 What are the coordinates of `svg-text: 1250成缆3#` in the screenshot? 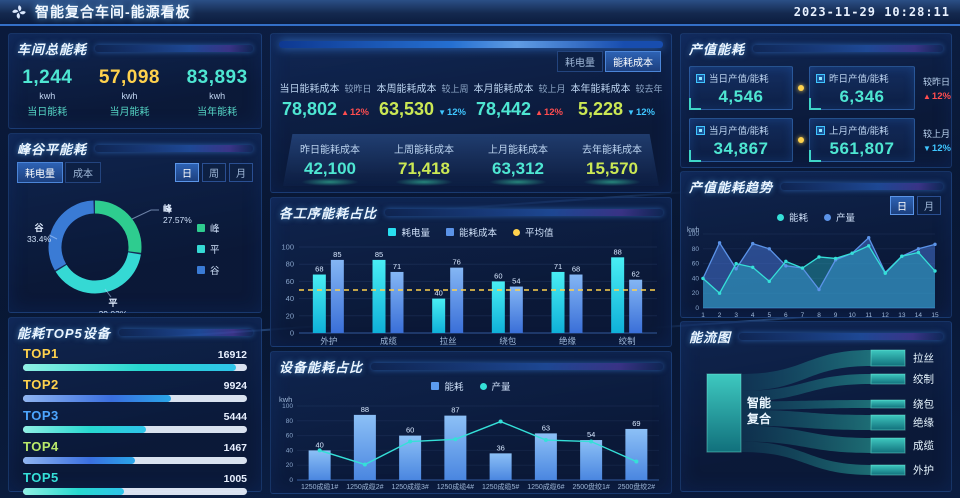 It's located at (409, 486).